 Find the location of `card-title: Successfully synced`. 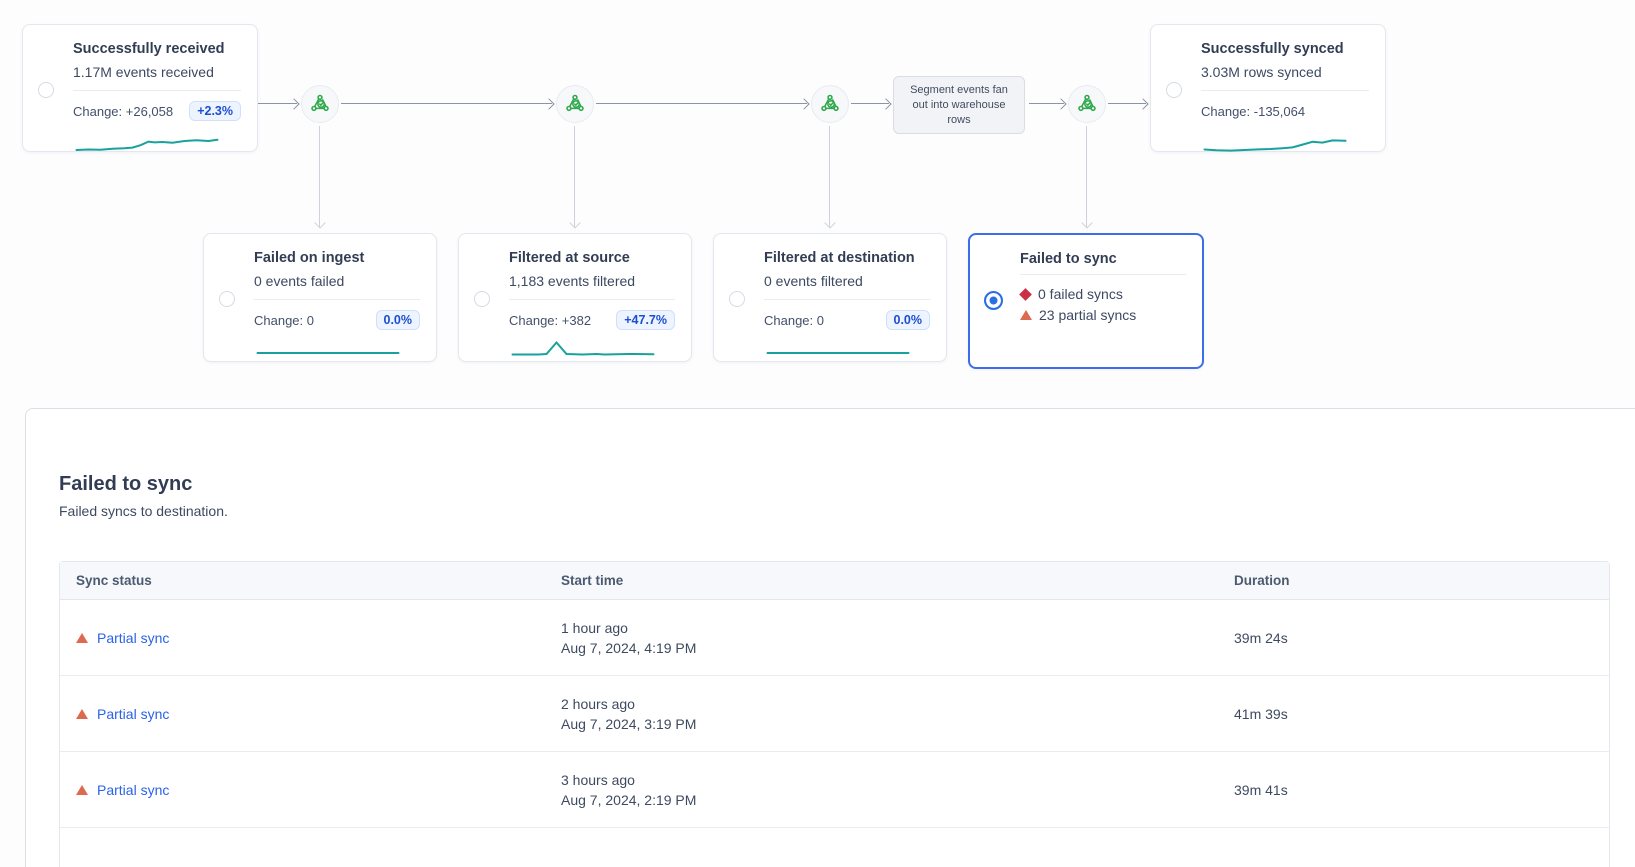

card-title: Successfully synced is located at coordinates (1272, 49).